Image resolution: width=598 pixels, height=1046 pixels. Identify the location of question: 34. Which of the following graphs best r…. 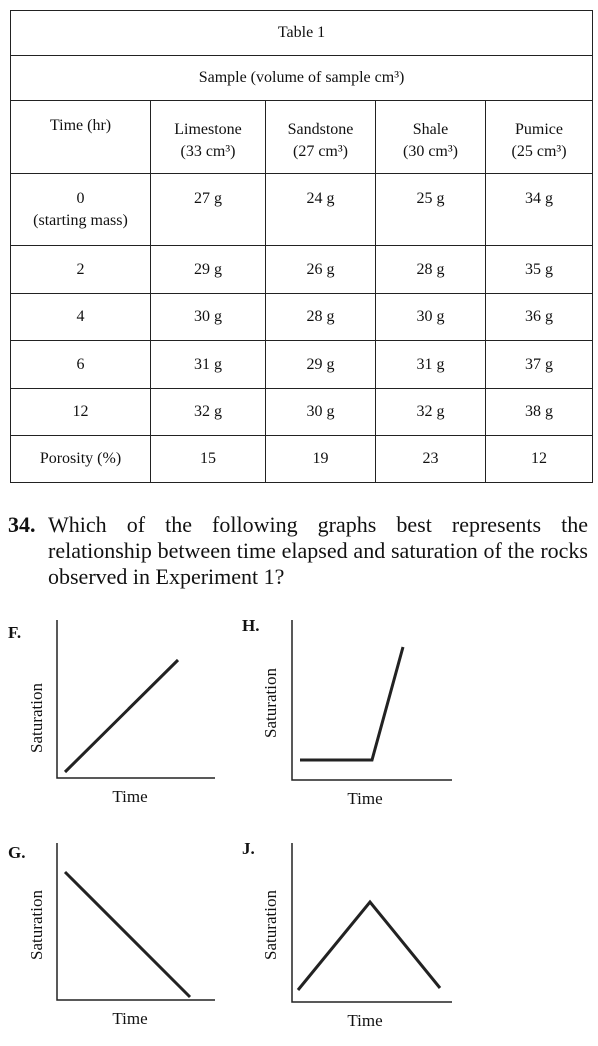
(298, 551).